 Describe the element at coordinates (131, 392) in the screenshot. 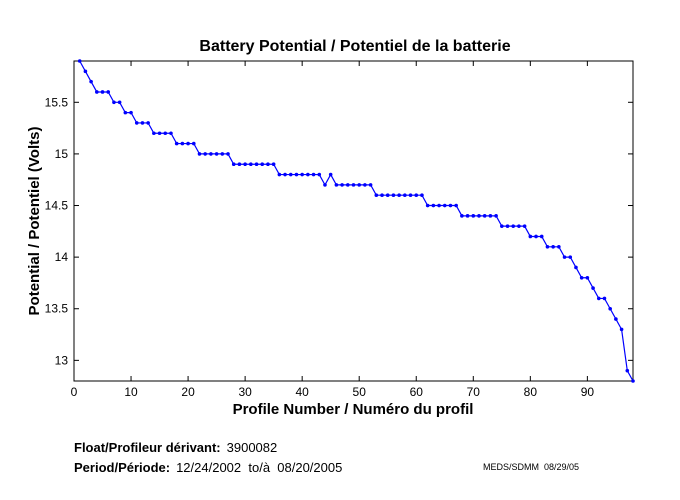

I see `x-tick-label: 10` at that location.